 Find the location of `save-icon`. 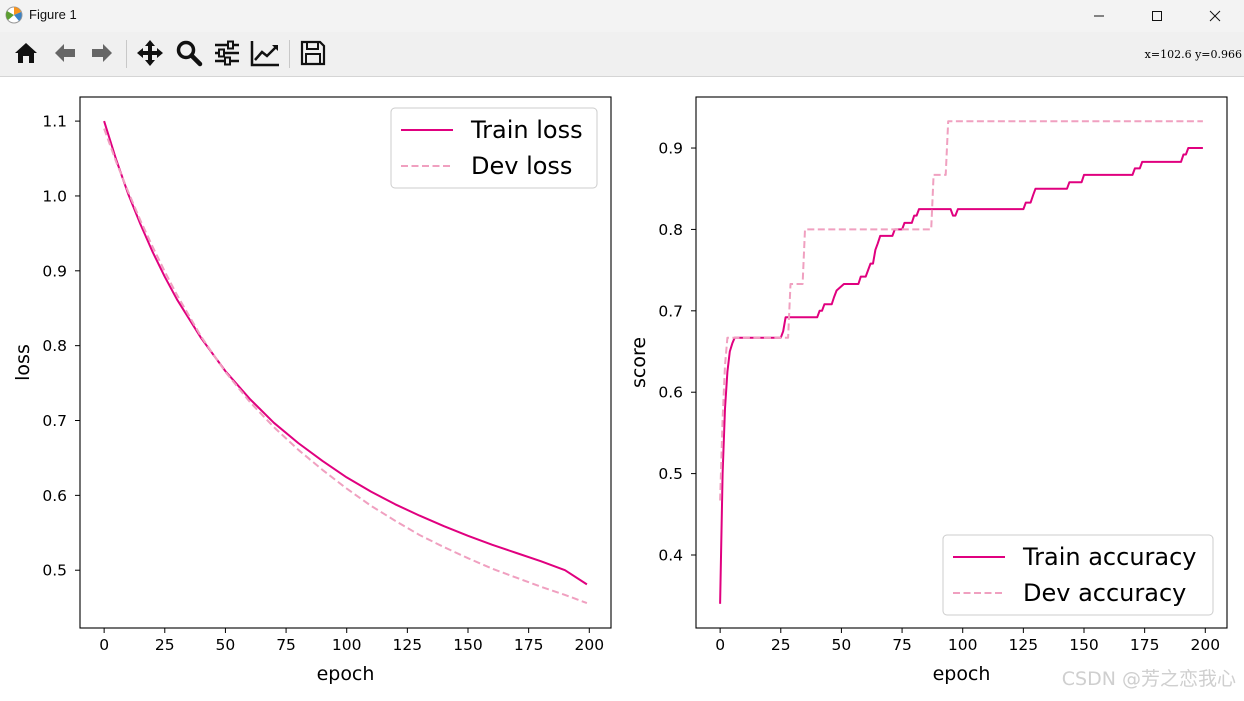

save-icon is located at coordinates (313, 53).